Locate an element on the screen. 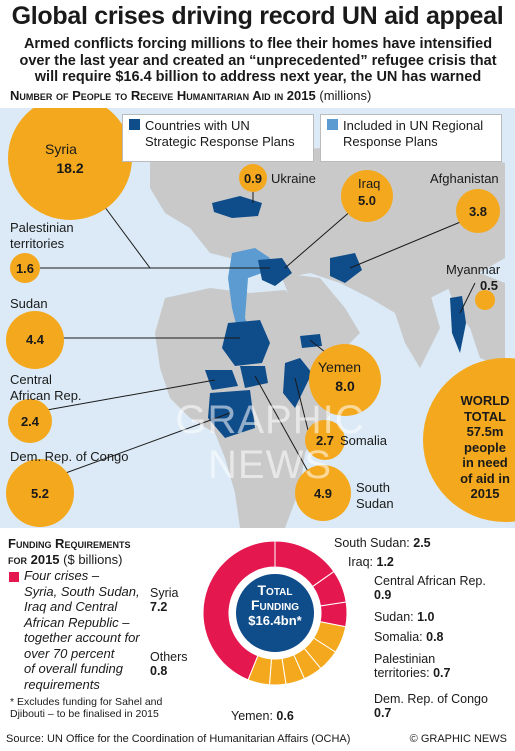 The image size is (515, 751). bubble-car is located at coordinates (30, 421).